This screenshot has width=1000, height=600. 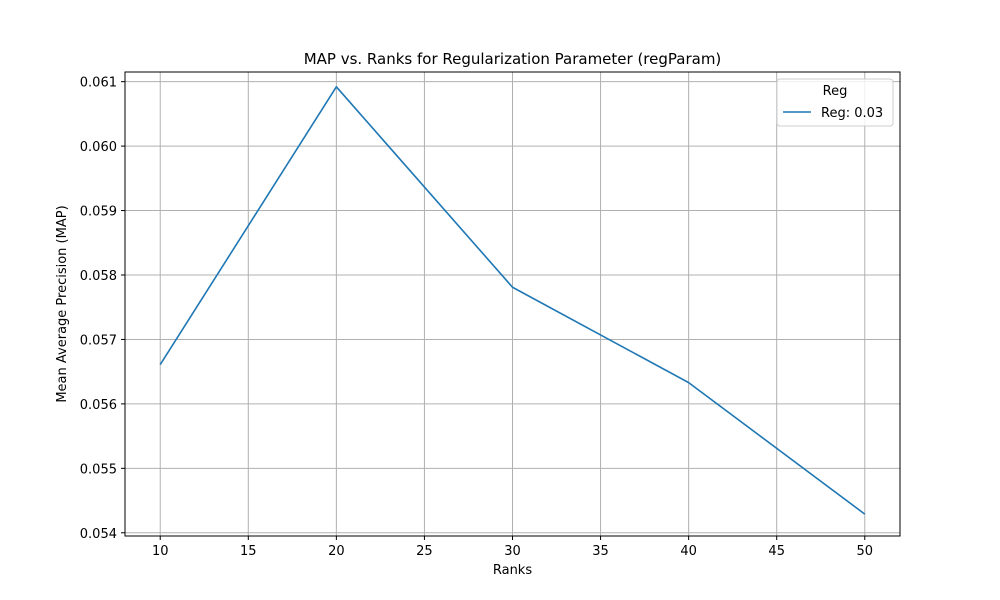 What do you see at coordinates (512, 570) in the screenshot?
I see `x-axis-label: Ranks` at bounding box center [512, 570].